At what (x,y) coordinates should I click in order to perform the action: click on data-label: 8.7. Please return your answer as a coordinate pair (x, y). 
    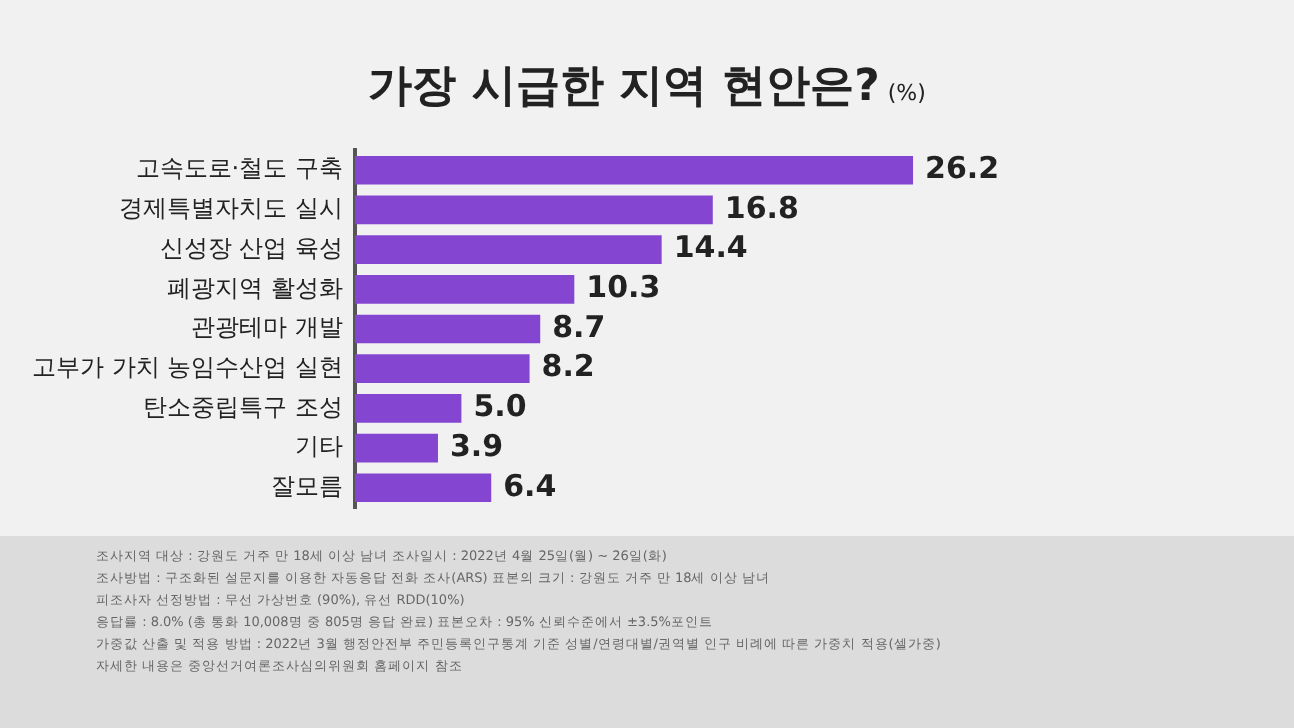
    Looking at the image, I should click on (579, 326).